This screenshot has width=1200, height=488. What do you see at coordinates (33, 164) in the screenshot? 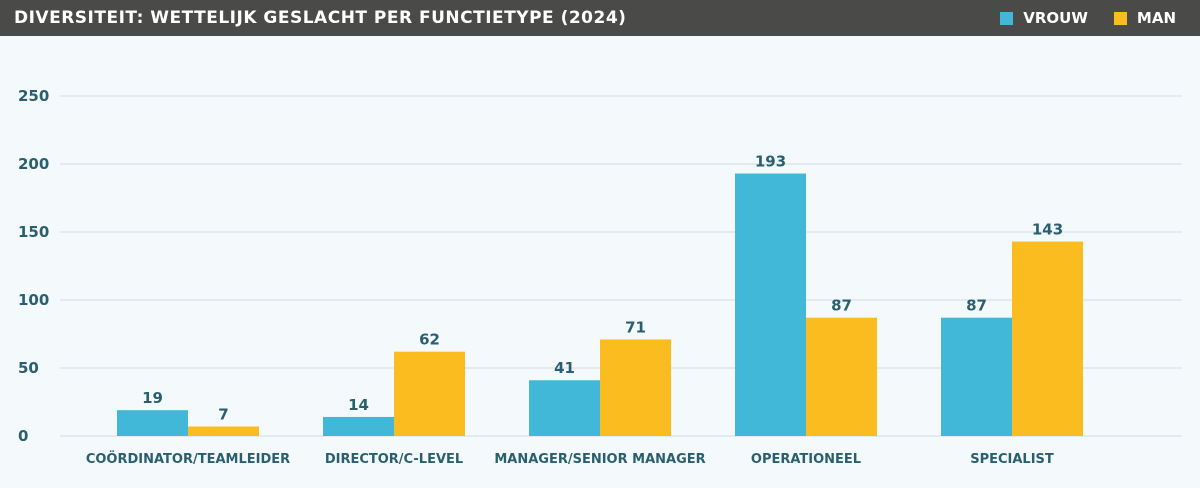
I see `y-tick-label: 200` at bounding box center [33, 164].